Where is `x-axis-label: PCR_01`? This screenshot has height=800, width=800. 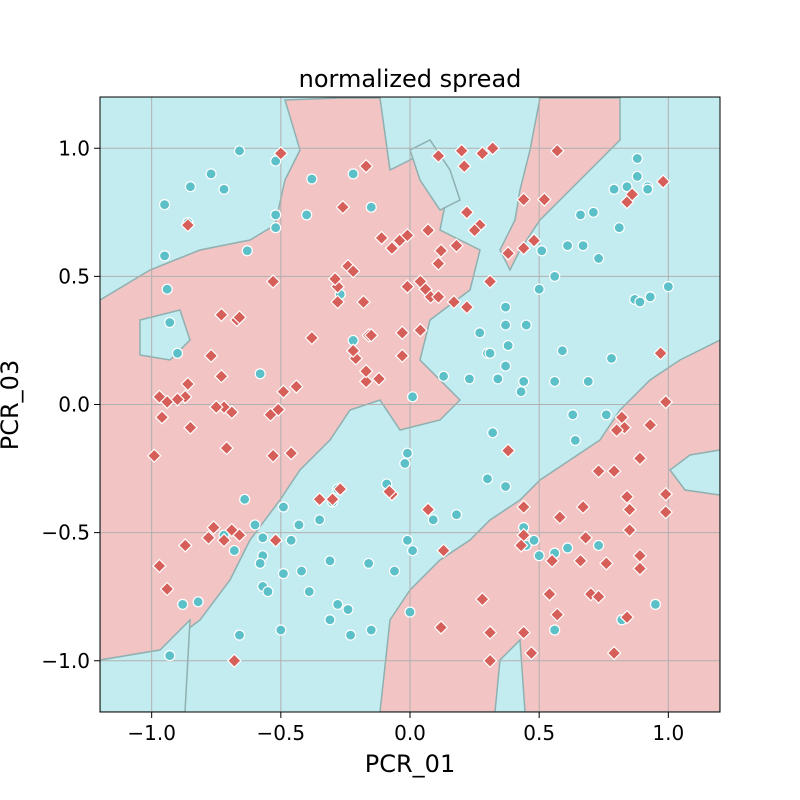
x-axis-label: PCR_01 is located at coordinates (410, 764).